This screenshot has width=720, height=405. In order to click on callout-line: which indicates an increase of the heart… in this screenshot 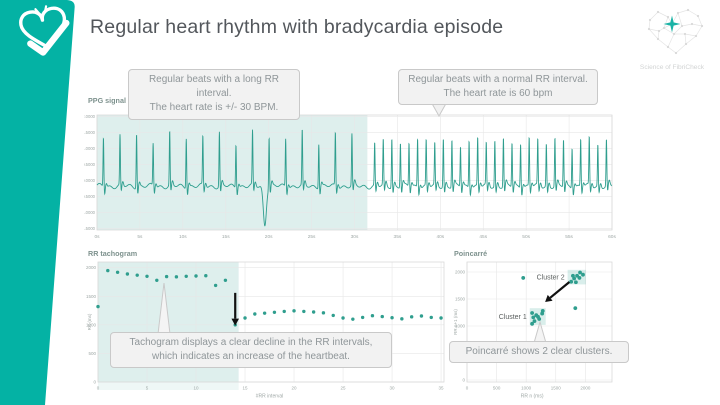, I will do `click(251, 357)`.